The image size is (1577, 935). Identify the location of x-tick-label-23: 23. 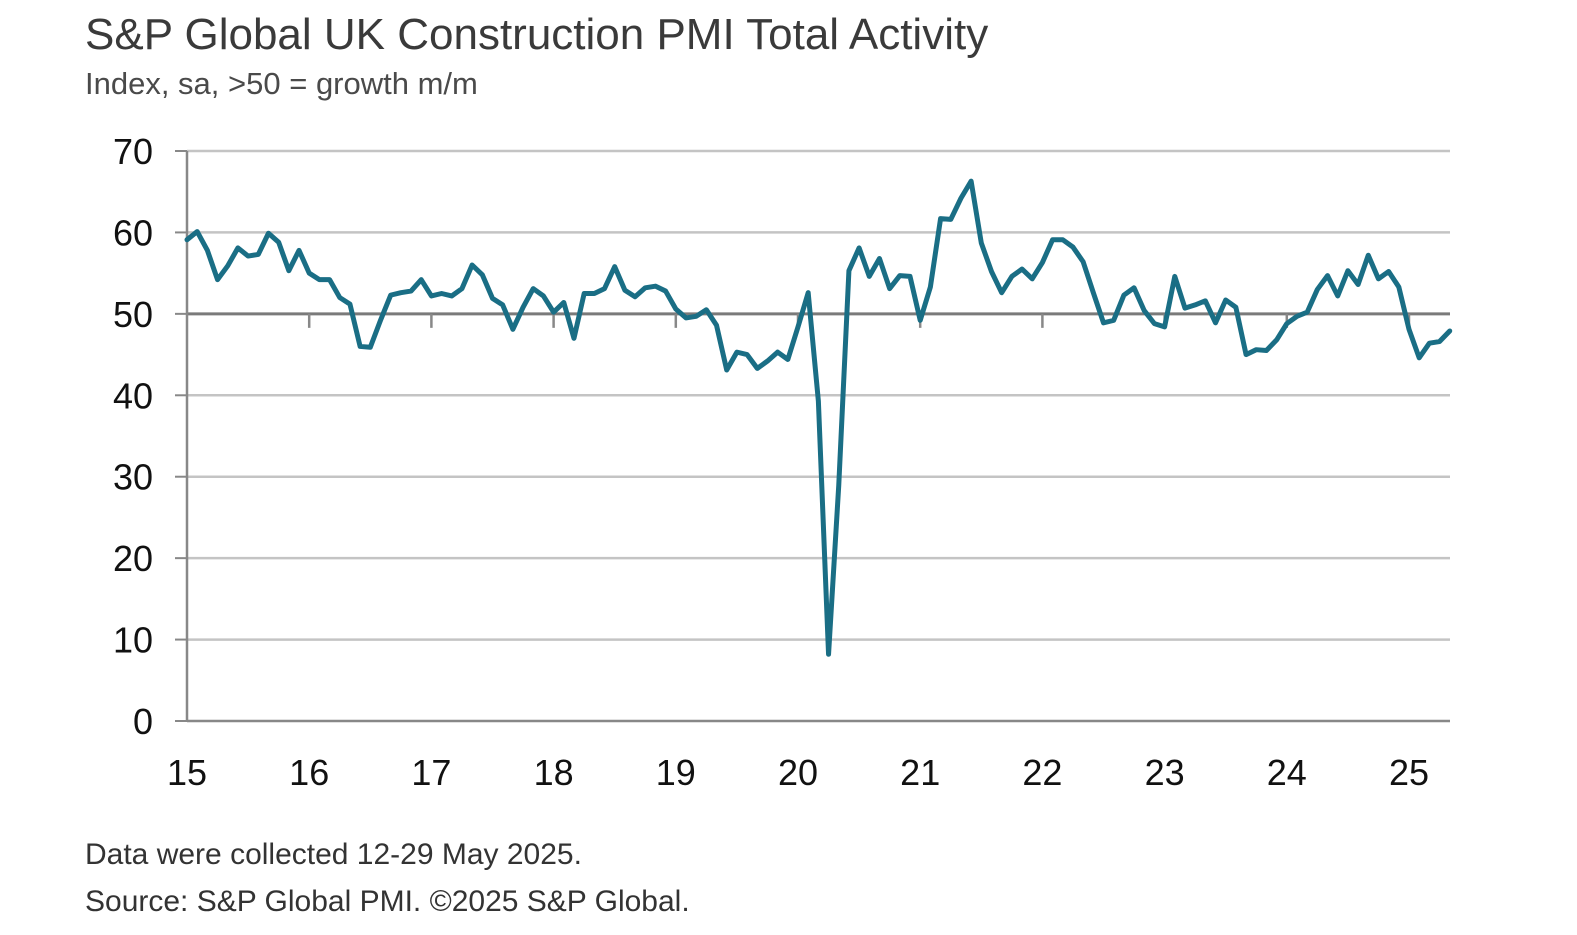
(1165, 772).